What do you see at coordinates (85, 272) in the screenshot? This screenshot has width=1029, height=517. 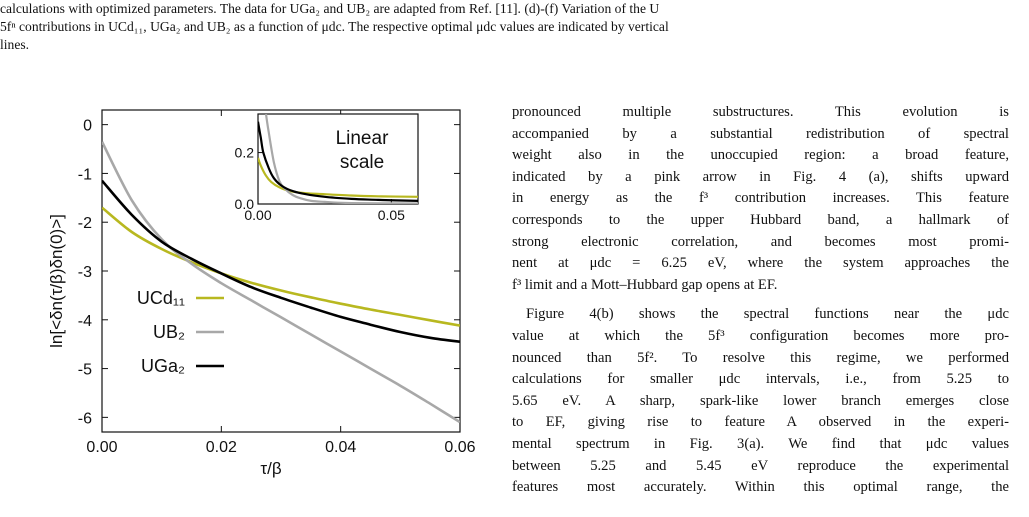 I see `y-tick-label: -3` at bounding box center [85, 272].